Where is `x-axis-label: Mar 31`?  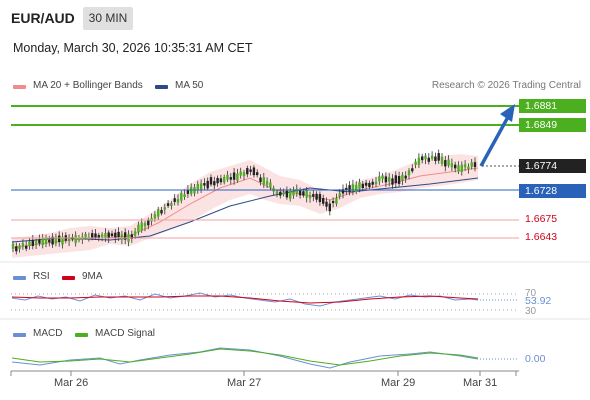 x-axis-label: Mar 31 is located at coordinates (480, 383).